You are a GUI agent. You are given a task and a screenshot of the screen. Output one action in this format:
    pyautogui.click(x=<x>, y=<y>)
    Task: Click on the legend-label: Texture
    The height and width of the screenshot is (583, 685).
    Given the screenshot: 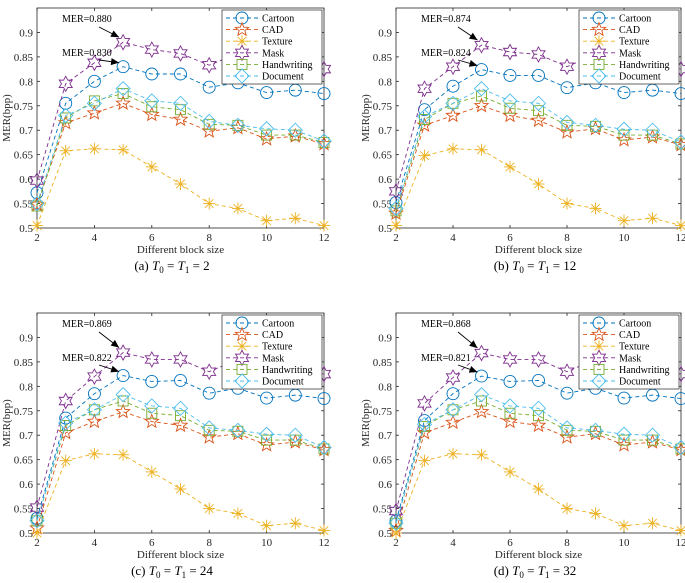 What is the action you would take?
    pyautogui.click(x=634, y=347)
    